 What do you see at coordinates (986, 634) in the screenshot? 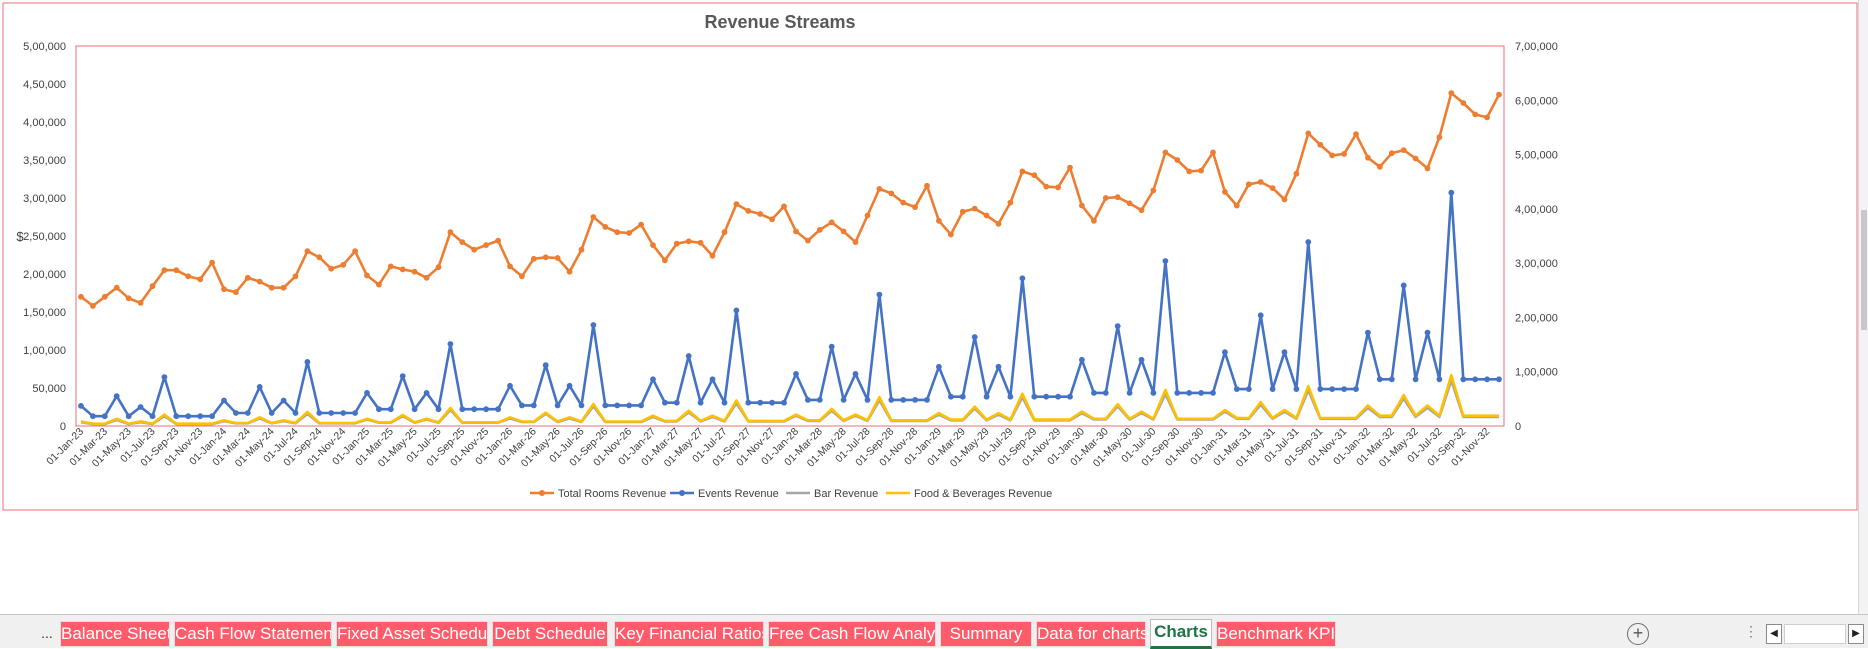
I see `sheet-tab-summary: Summary` at bounding box center [986, 634].